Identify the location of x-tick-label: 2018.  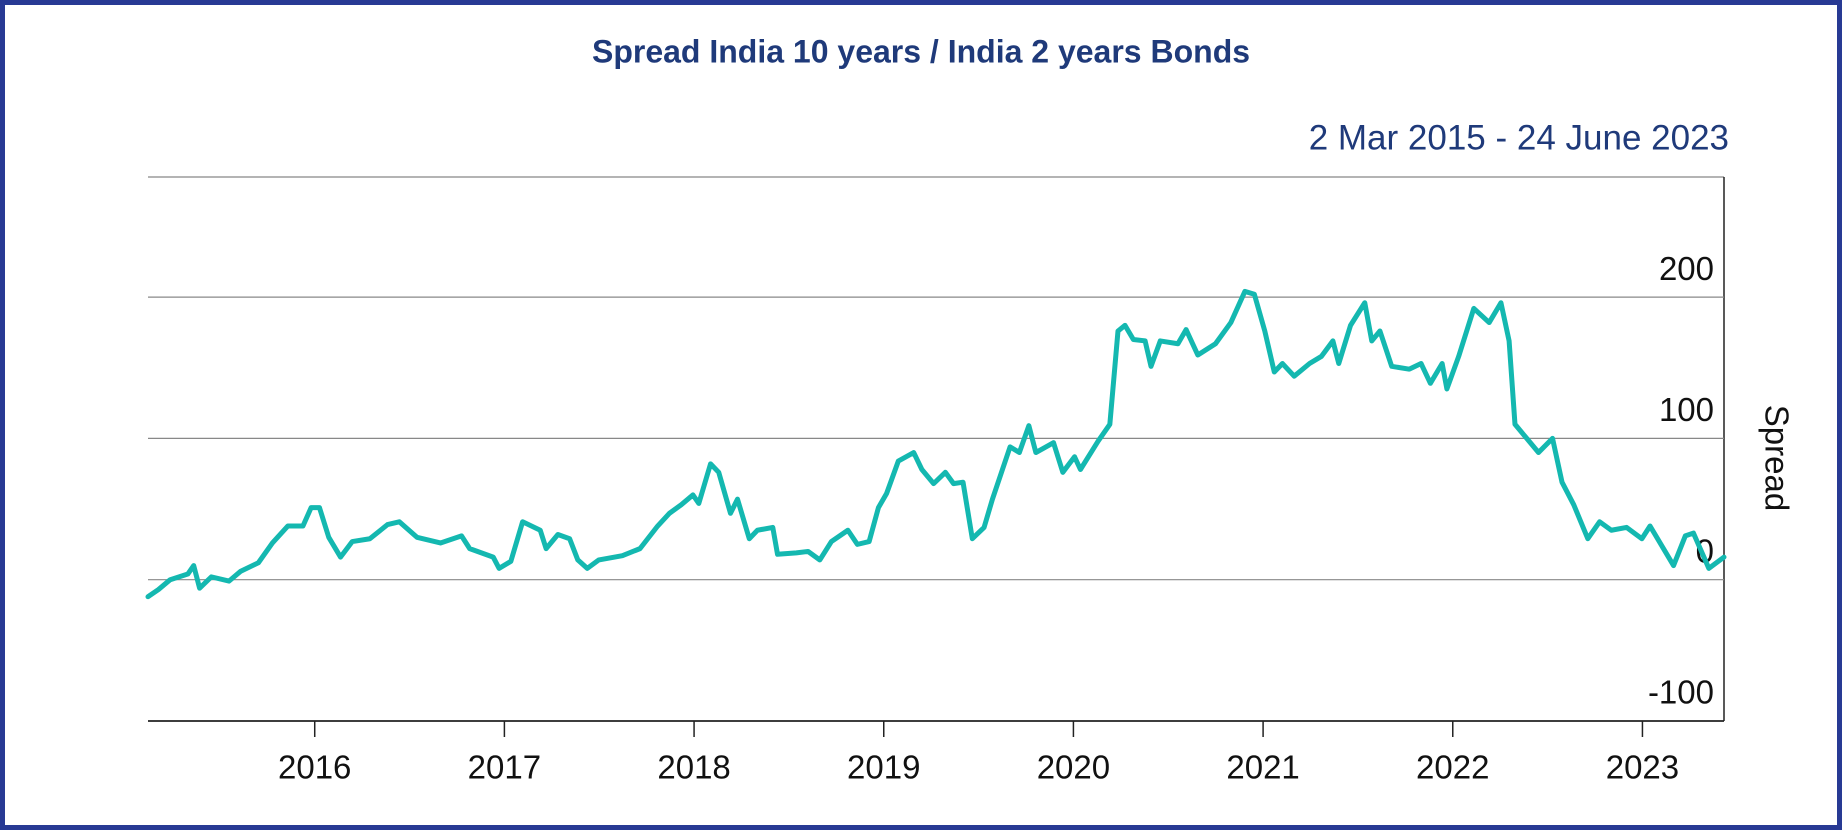
(693, 767).